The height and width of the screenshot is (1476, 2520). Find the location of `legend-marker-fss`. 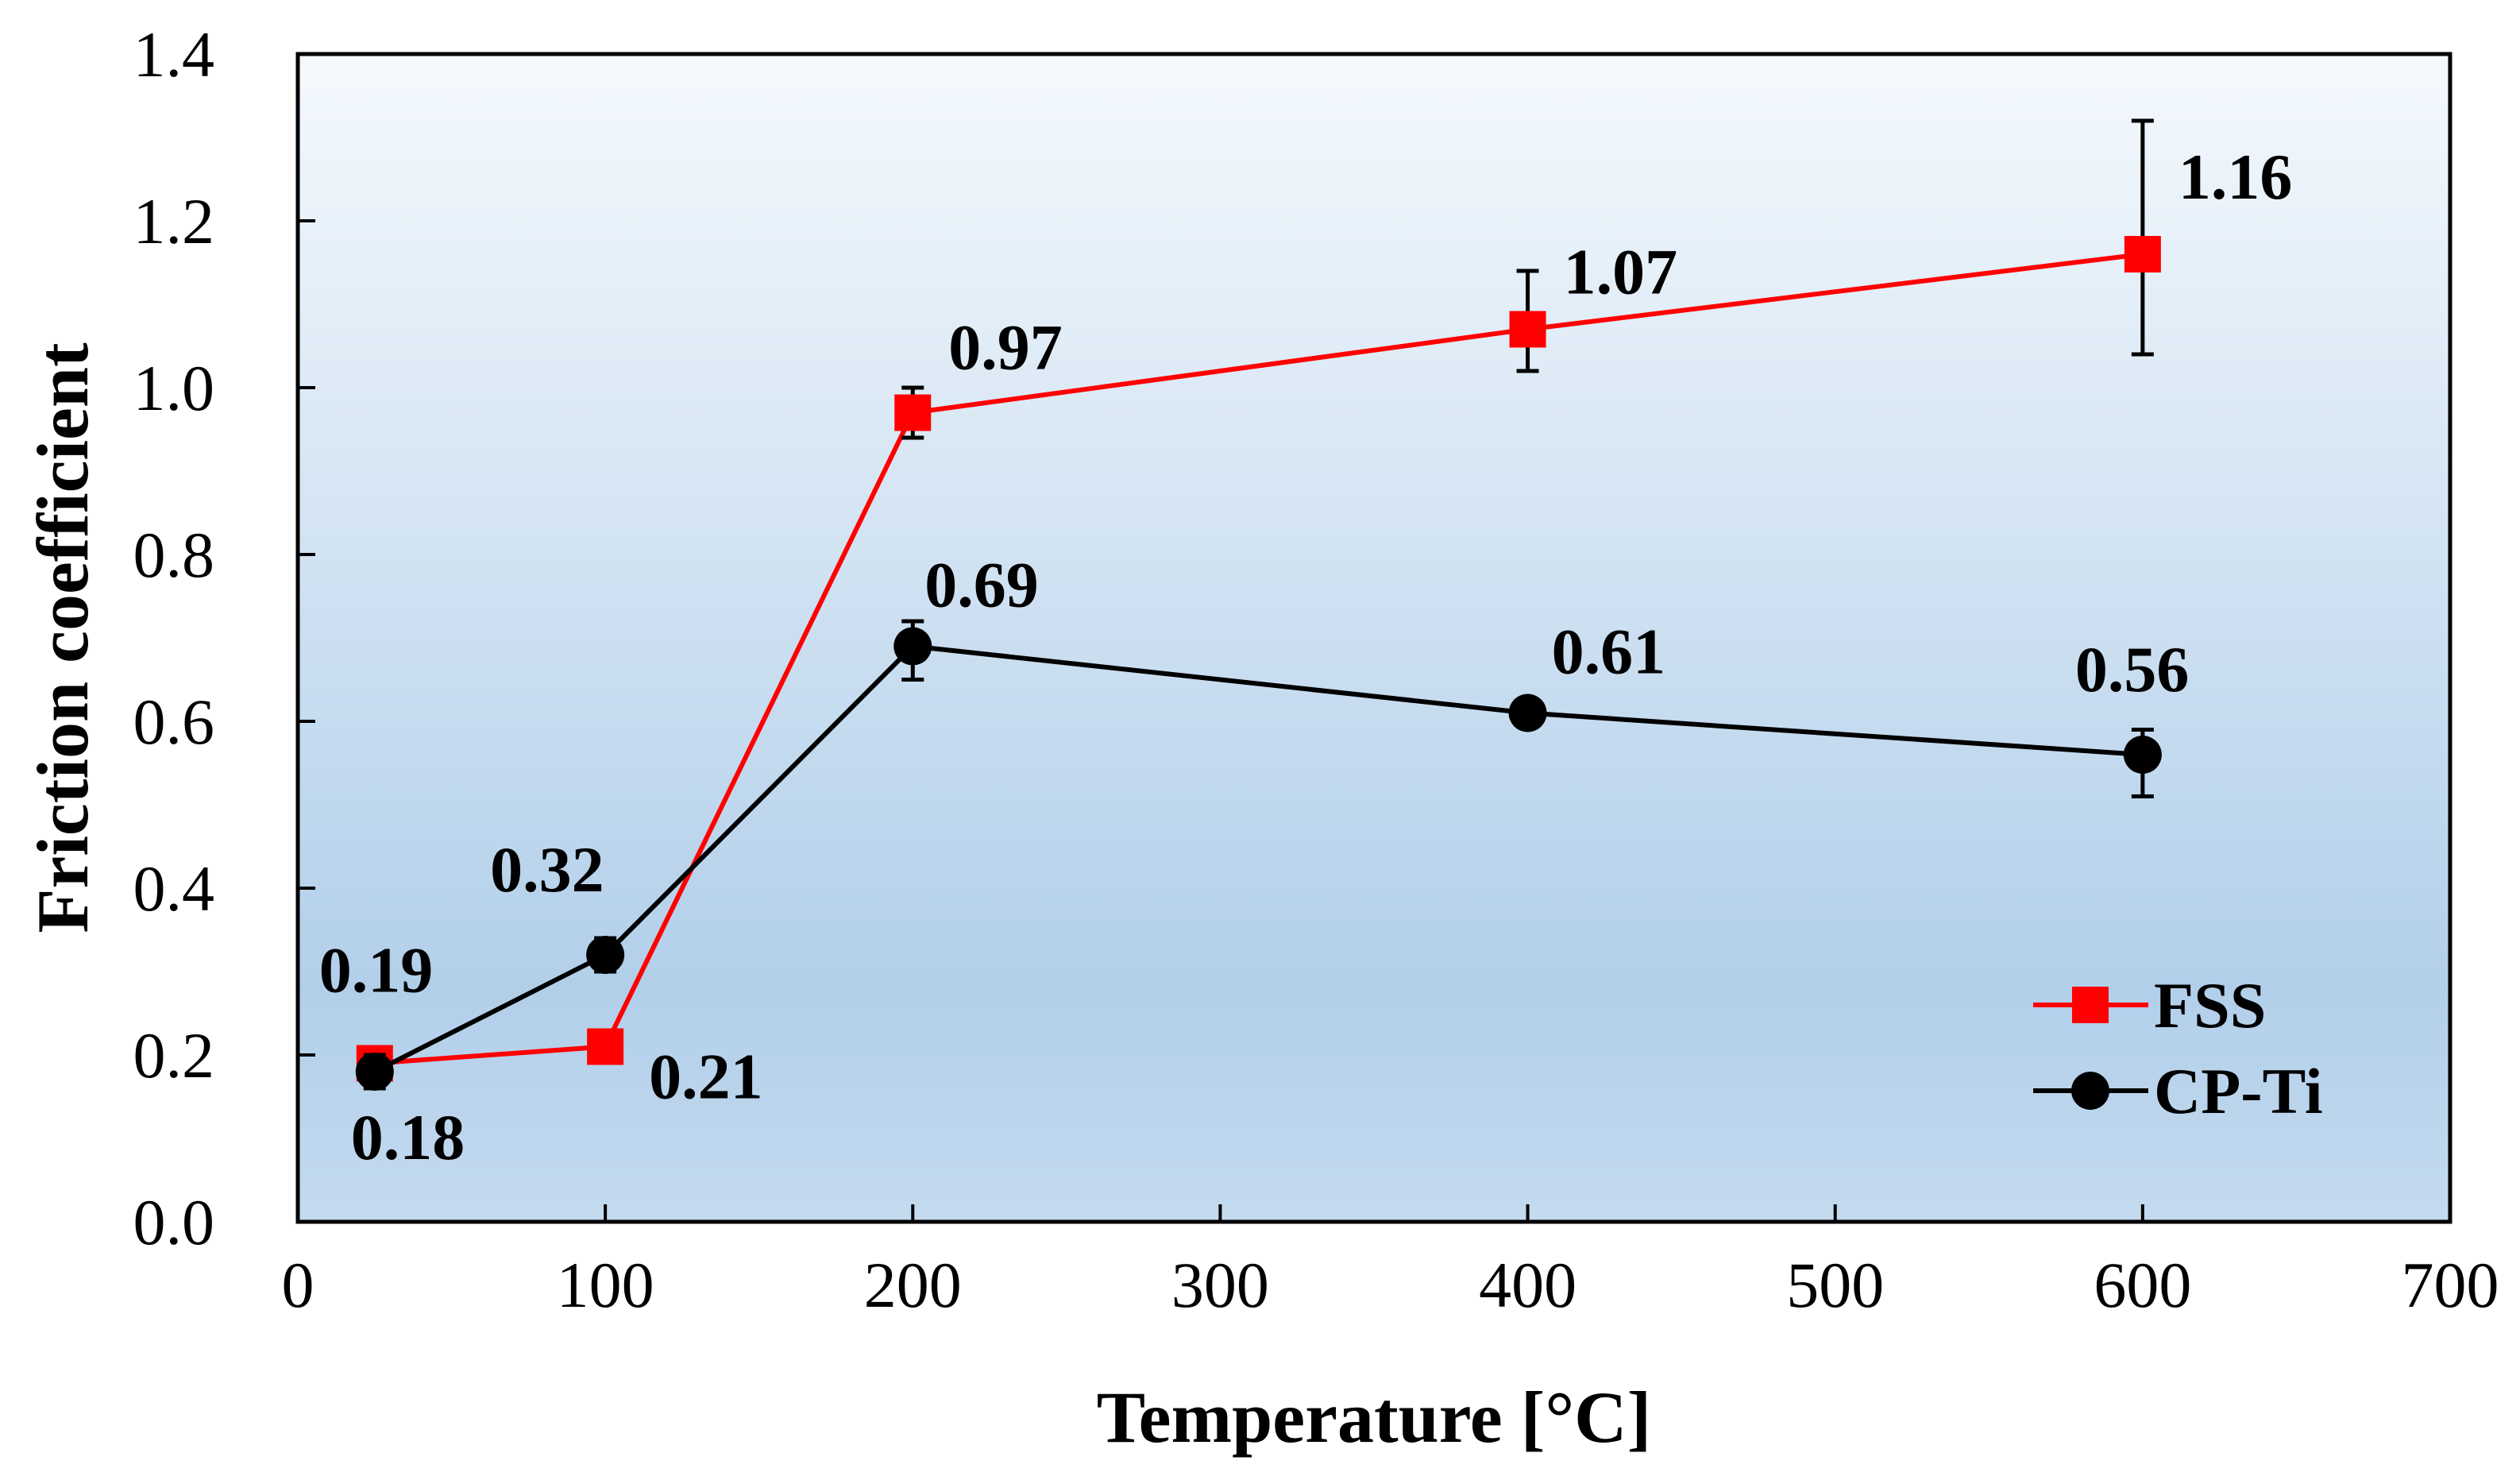

legend-marker-fss is located at coordinates (2090, 1005).